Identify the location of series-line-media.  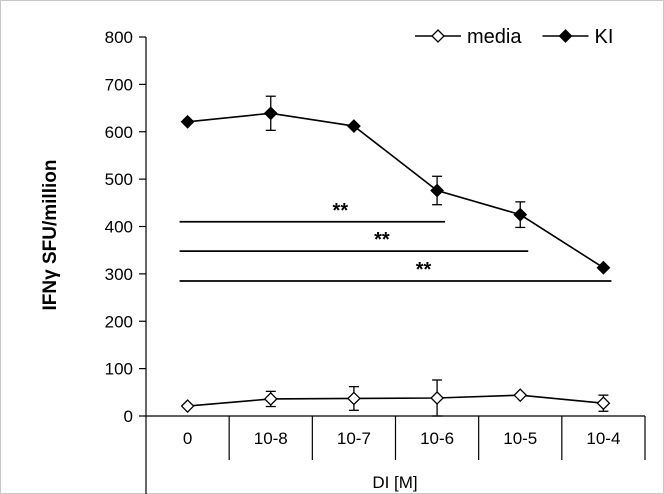
(395, 400).